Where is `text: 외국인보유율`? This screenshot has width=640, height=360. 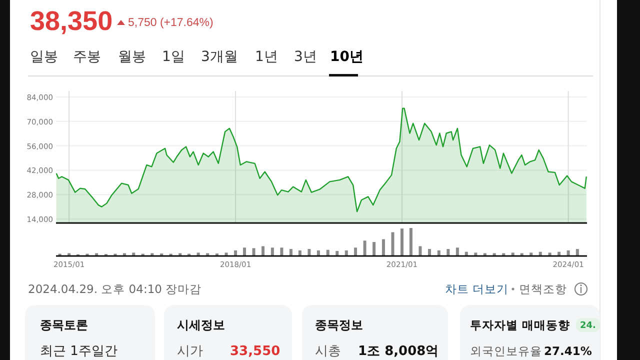 text: 외국인보유율 is located at coordinates (506, 351).